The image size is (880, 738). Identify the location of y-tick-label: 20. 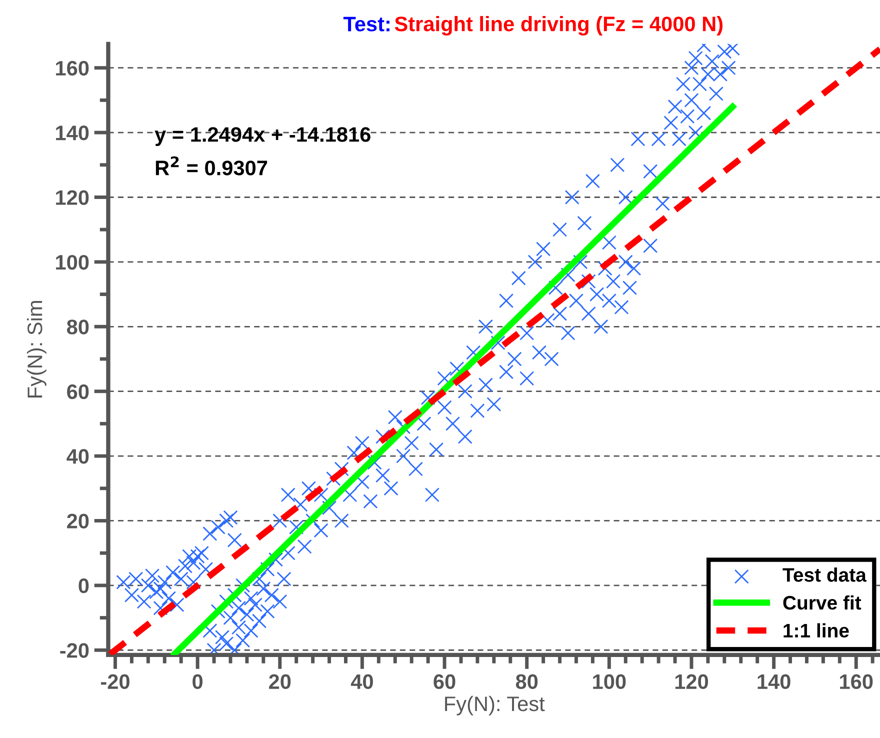
(78, 521).